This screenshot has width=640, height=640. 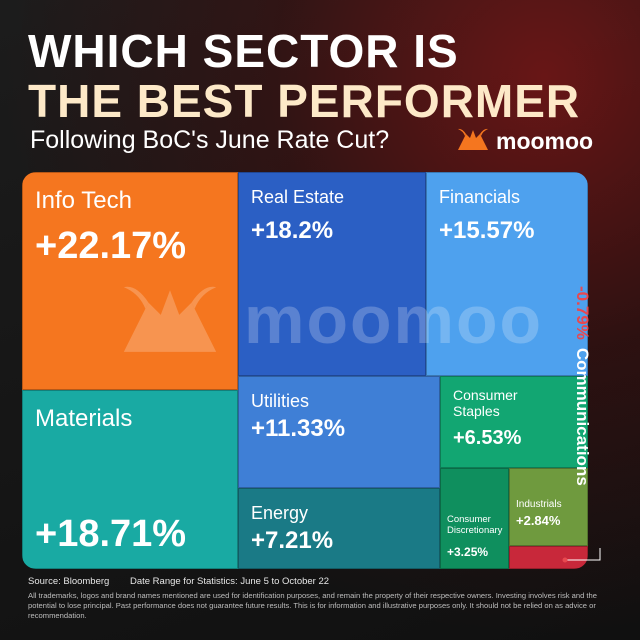 I want to click on tile-value-consumer-staples: +6.53%, so click(x=487, y=438).